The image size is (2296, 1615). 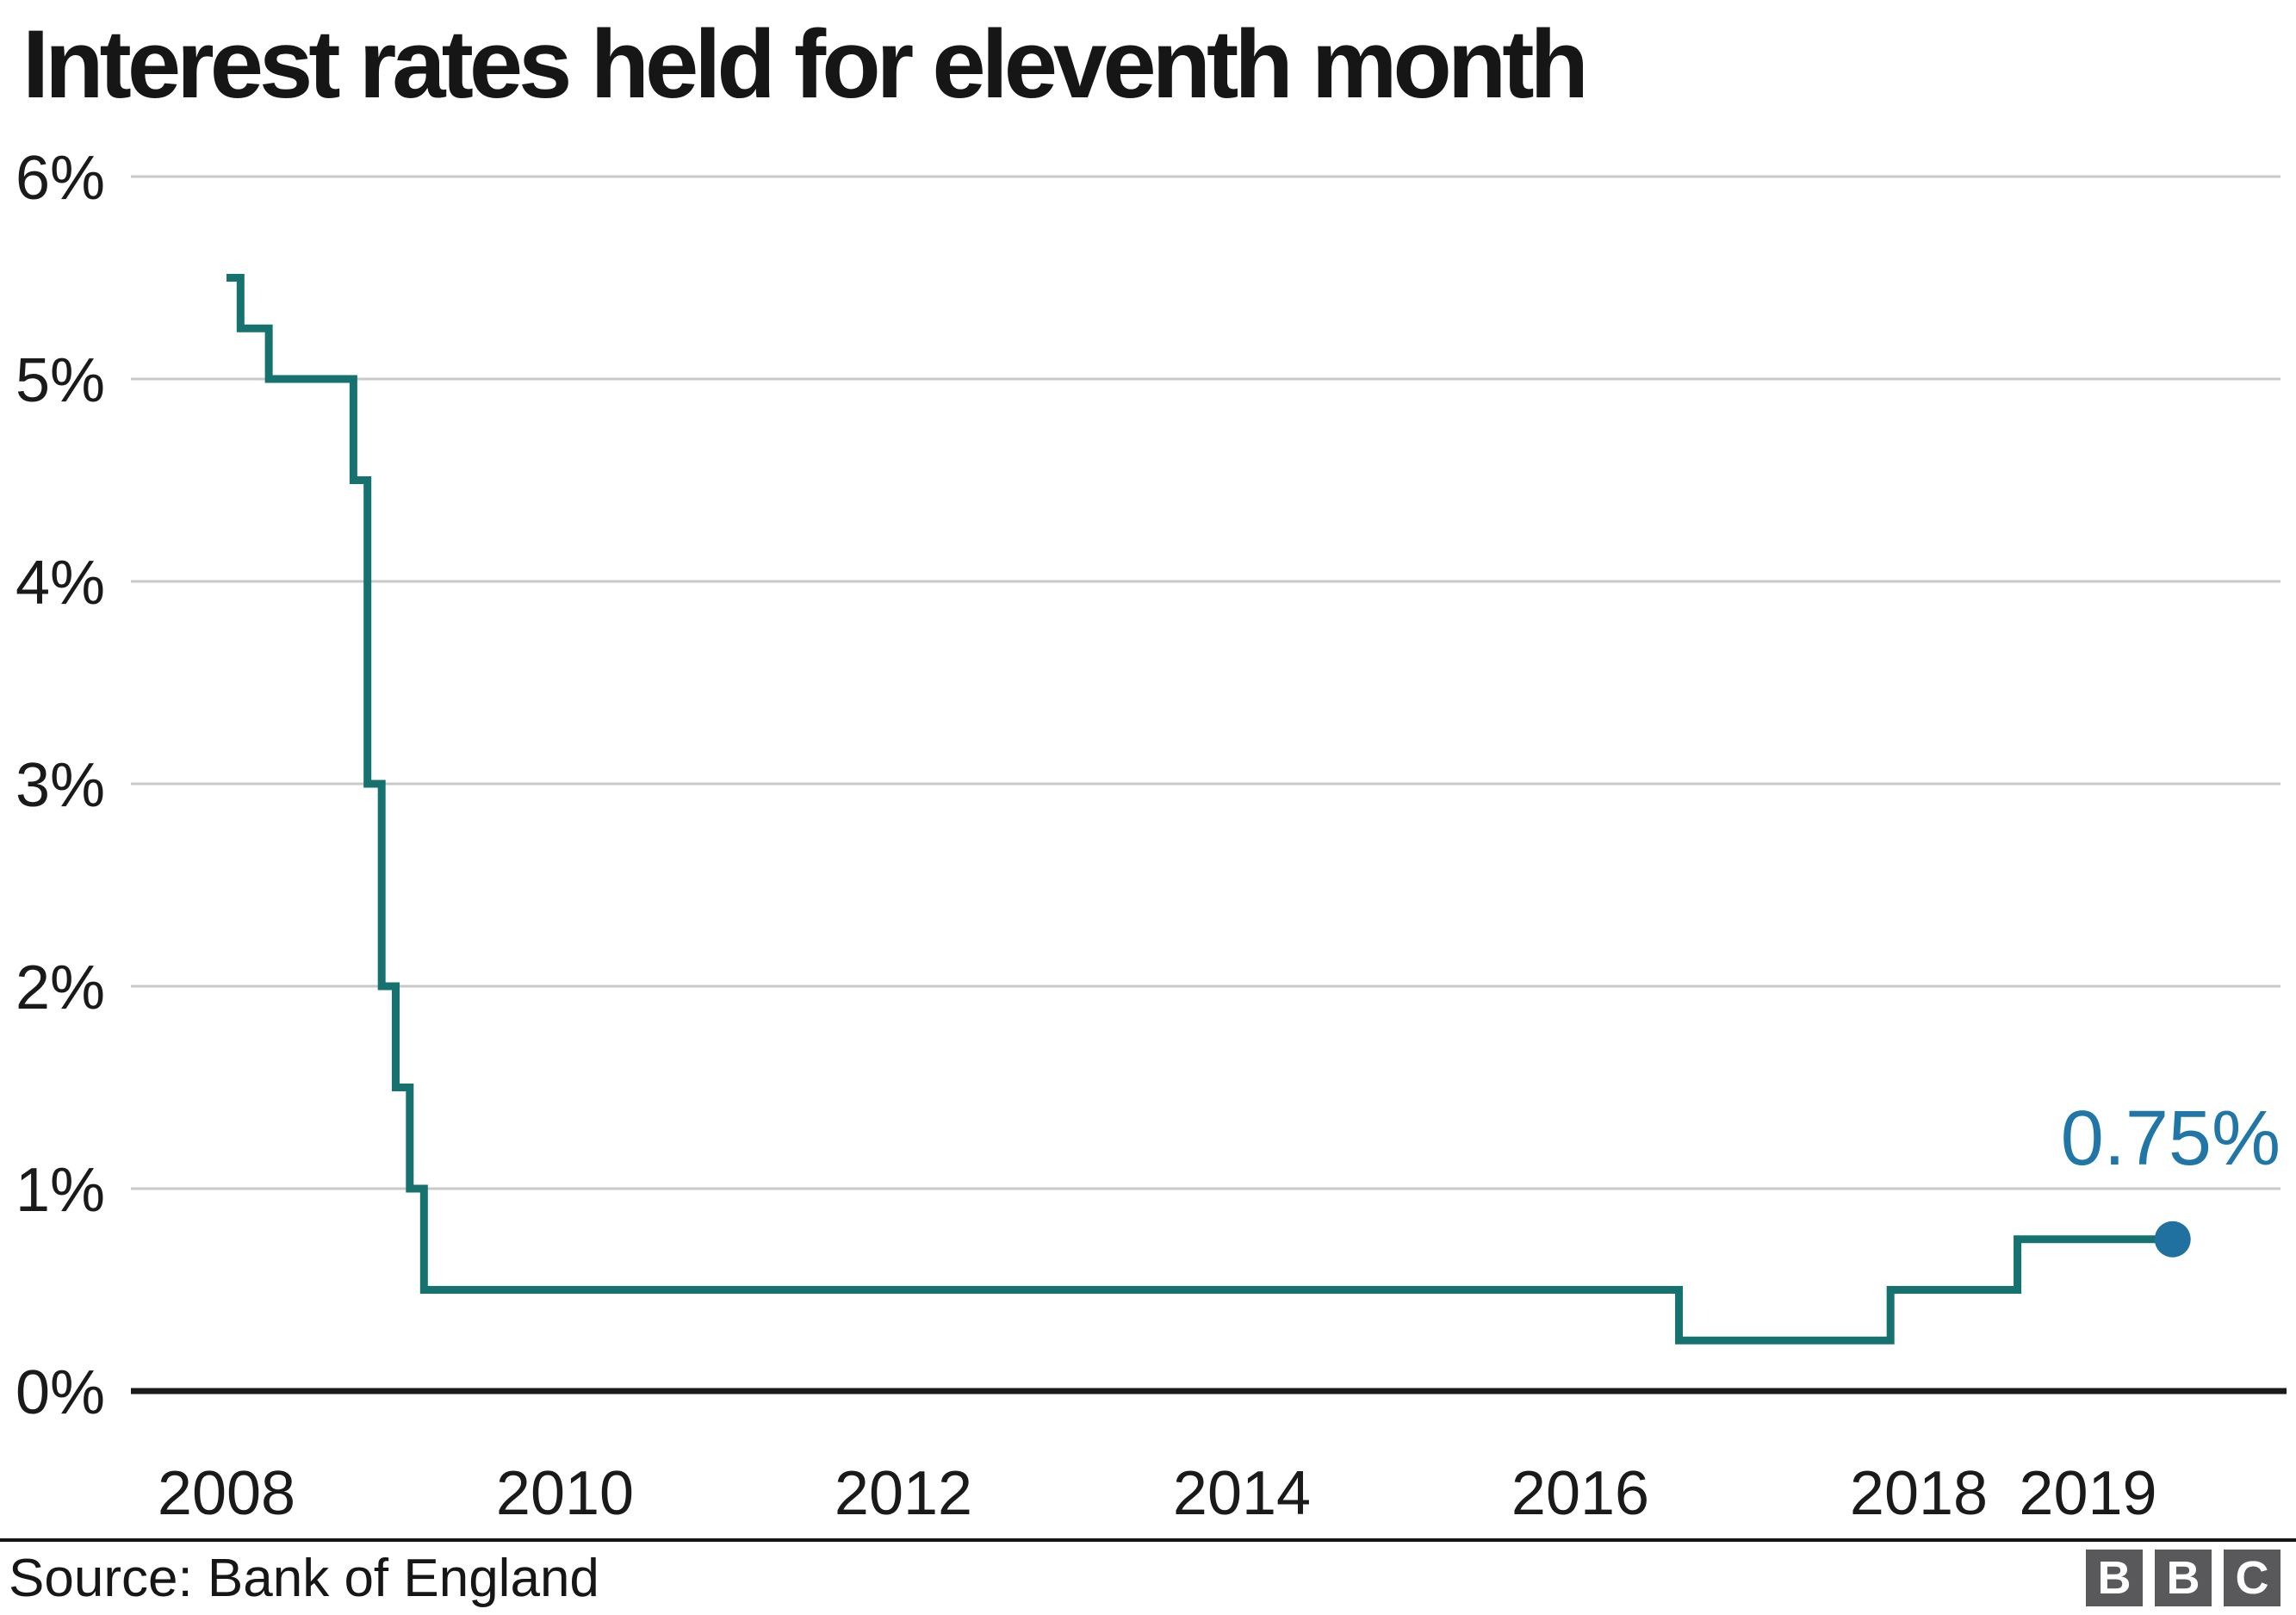 I want to click on x-tick-label: 2012, so click(x=903, y=1493).